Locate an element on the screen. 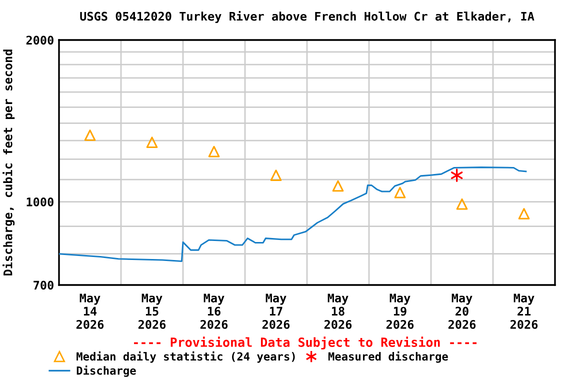  legend-label: Discharge is located at coordinates (106, 371).